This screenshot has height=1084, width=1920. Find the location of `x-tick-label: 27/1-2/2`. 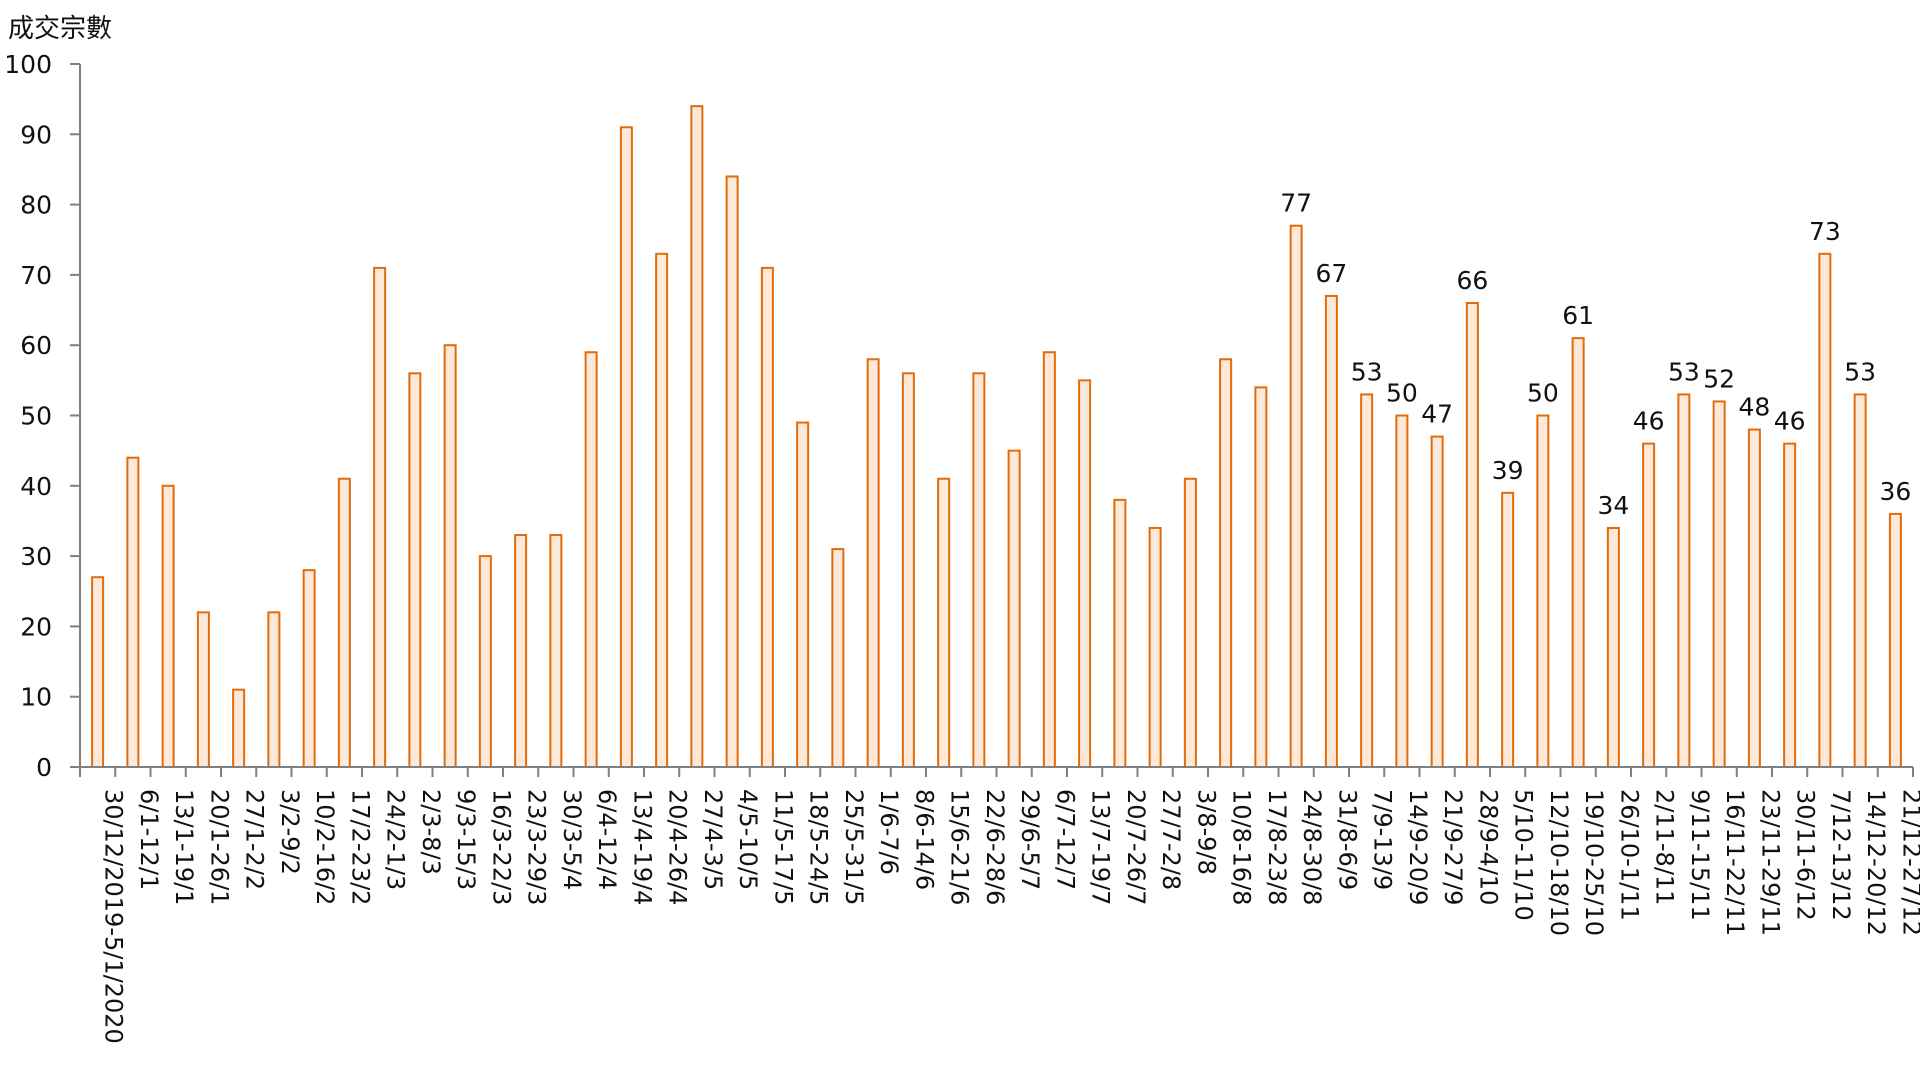

x-tick-label: 27/1-2/2 is located at coordinates (255, 839).